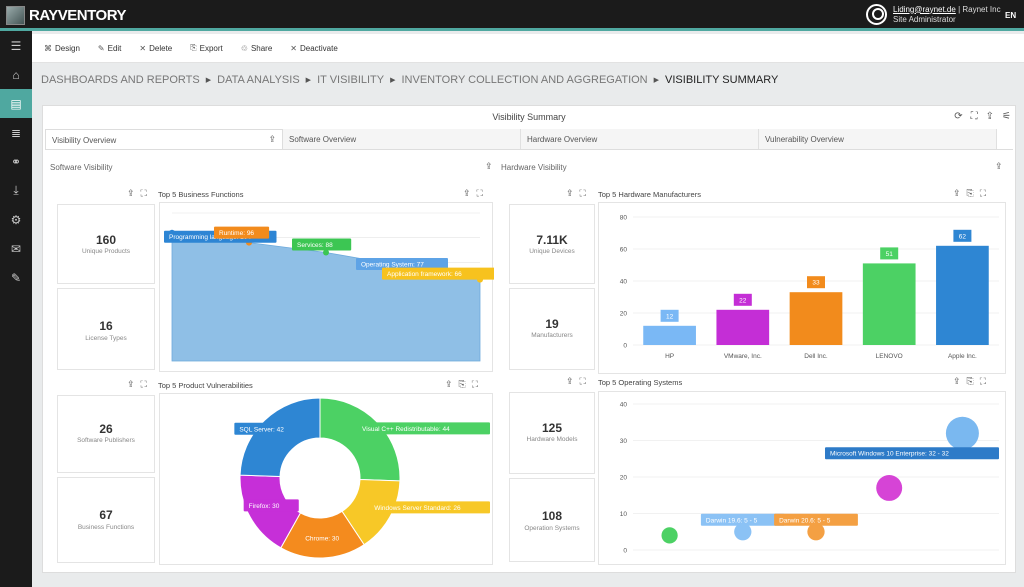  I want to click on dashboard-icon: ▤, so click(16, 103).